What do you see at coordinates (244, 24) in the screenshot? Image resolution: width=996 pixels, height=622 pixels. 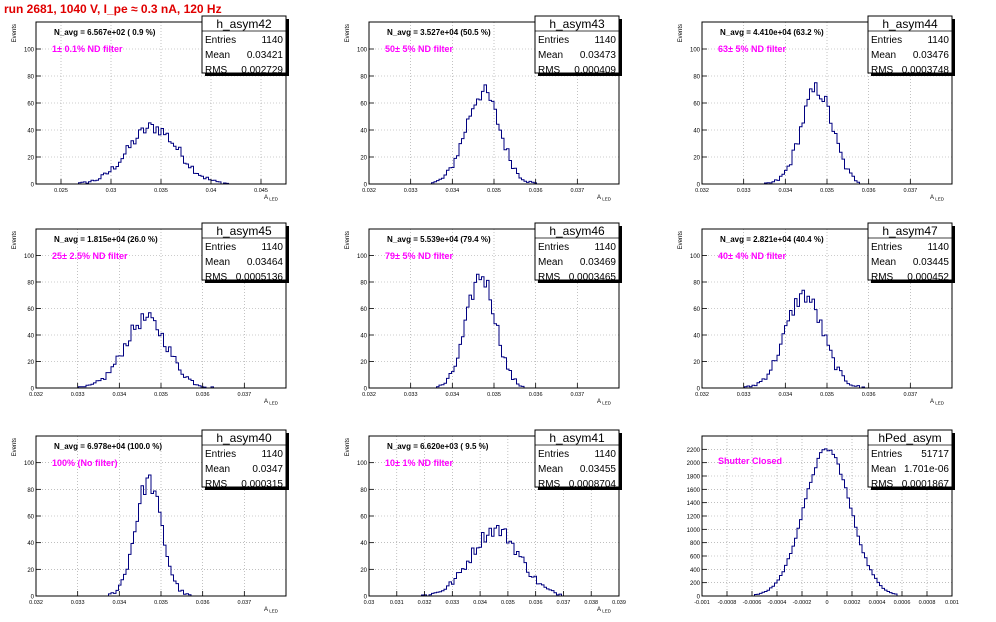 I see `histogram-name: h_asym42` at bounding box center [244, 24].